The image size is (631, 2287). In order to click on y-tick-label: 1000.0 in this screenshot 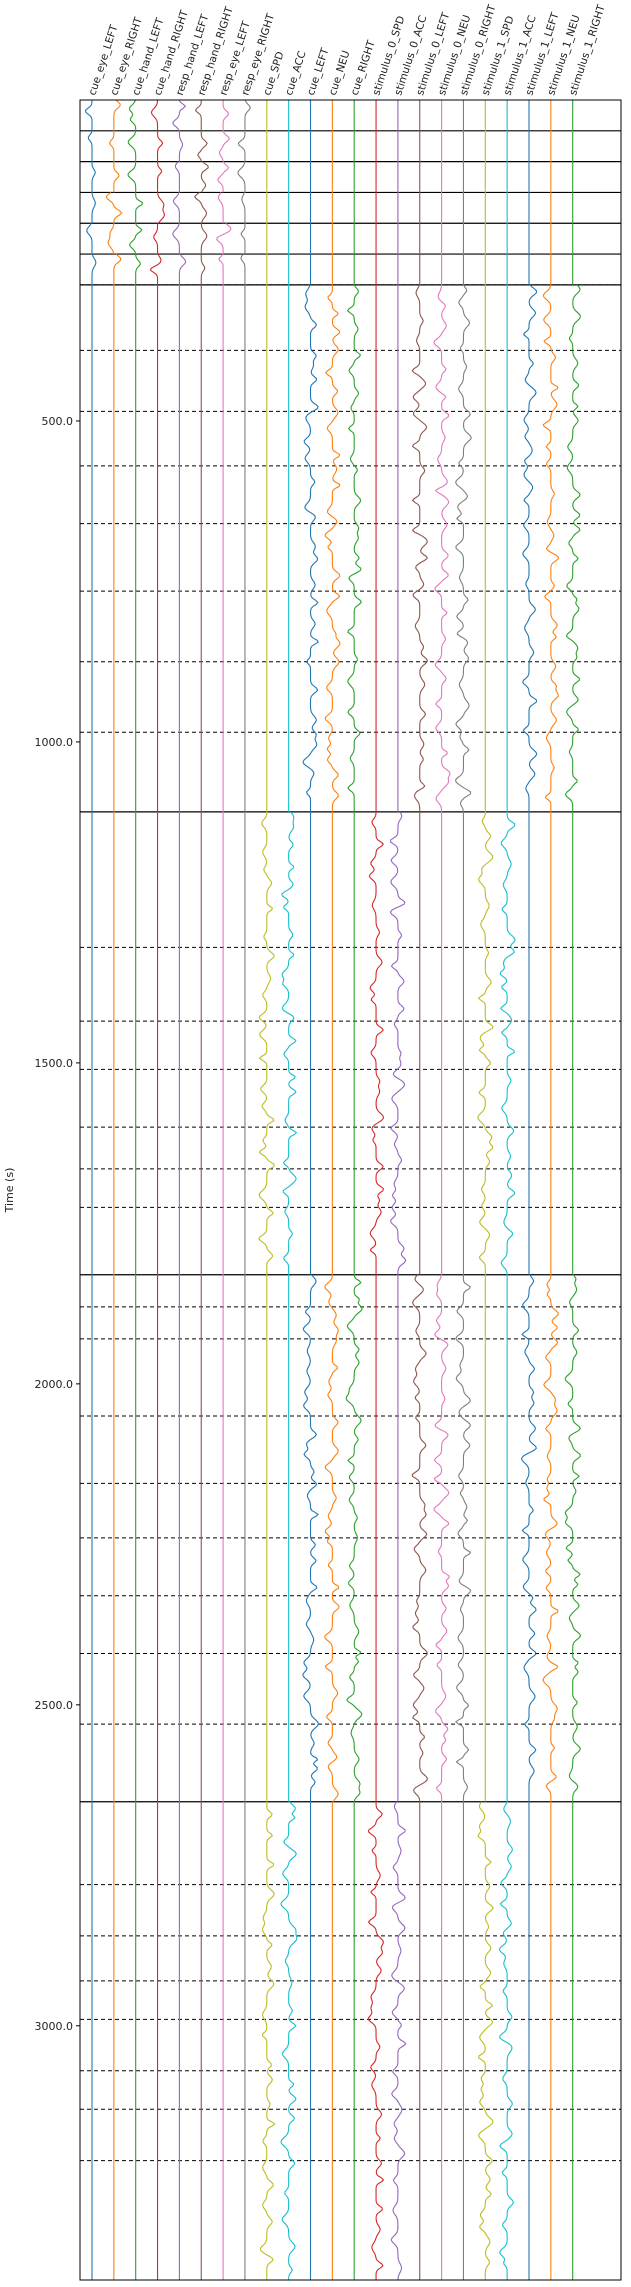, I will do `click(54, 742)`.